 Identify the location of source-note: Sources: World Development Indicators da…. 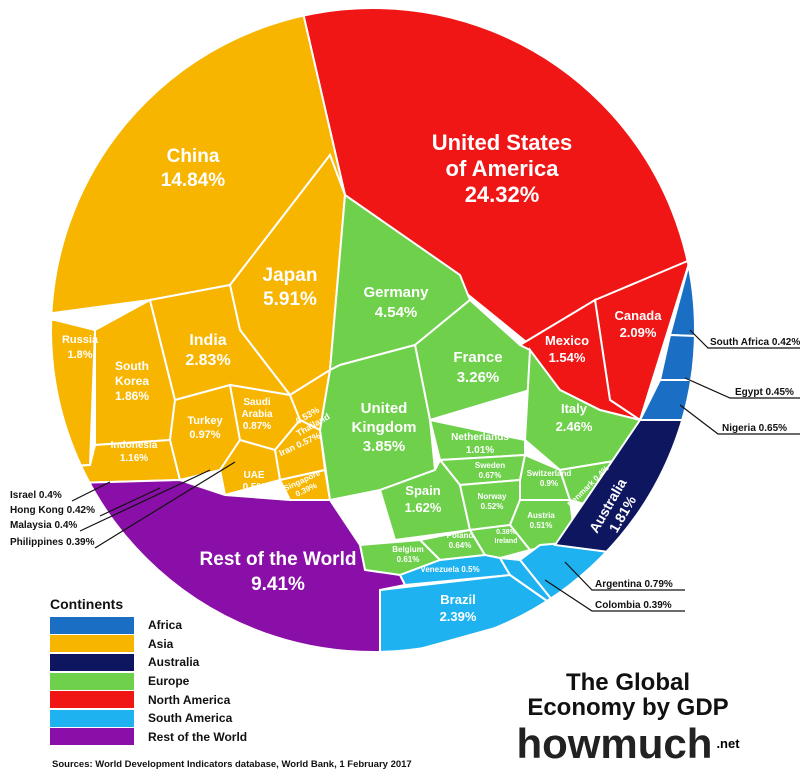
(232, 764).